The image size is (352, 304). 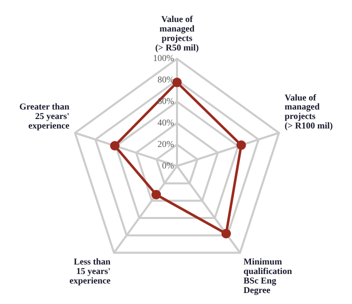 I want to click on spoke-label: Minimum qualification BSc Eng Degree, so click(x=268, y=275).